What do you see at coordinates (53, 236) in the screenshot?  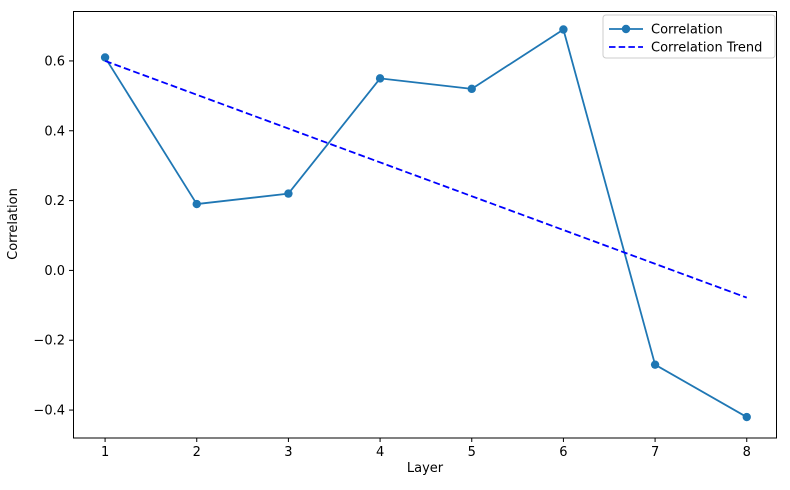 I see `y-axis-ticks: −0.4 −0.2 0.0 0.2 0.4 0.6` at bounding box center [53, 236].